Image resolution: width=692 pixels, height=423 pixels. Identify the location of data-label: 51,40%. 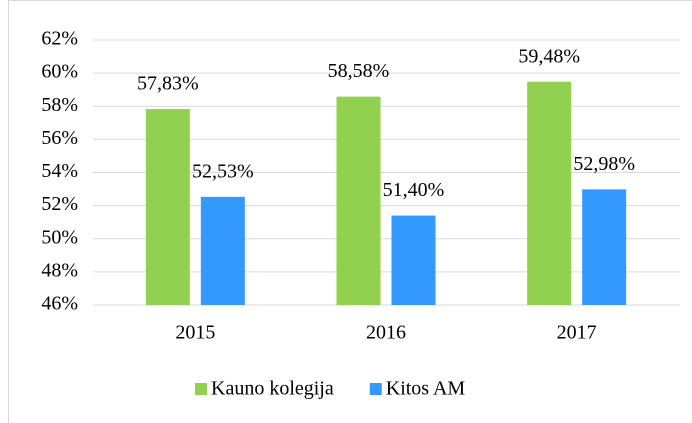
(414, 190).